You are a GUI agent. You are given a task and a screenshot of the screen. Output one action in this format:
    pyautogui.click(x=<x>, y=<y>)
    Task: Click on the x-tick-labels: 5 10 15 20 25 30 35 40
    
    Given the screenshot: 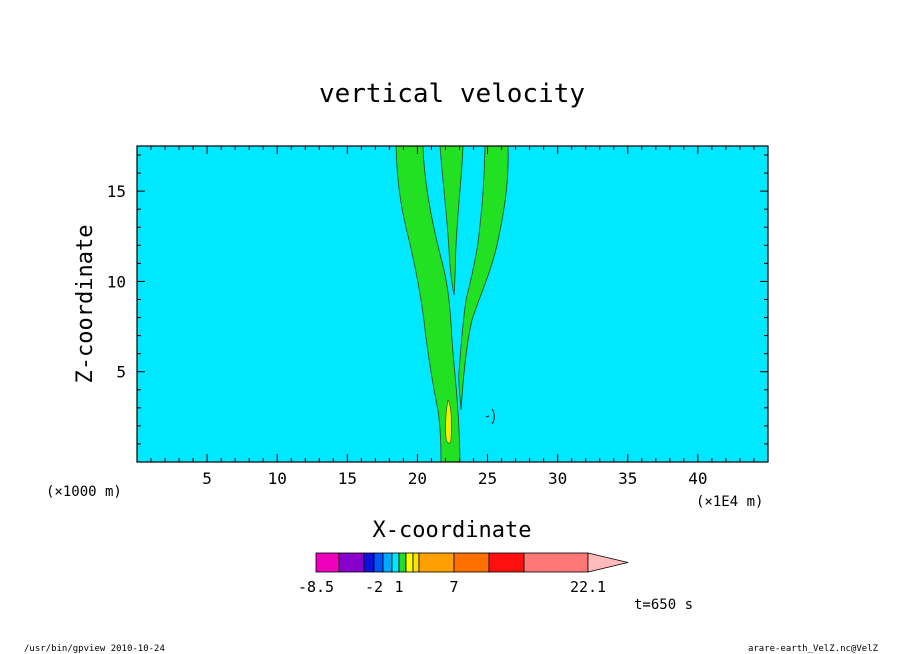 What is the action you would take?
    pyautogui.click(x=454, y=478)
    